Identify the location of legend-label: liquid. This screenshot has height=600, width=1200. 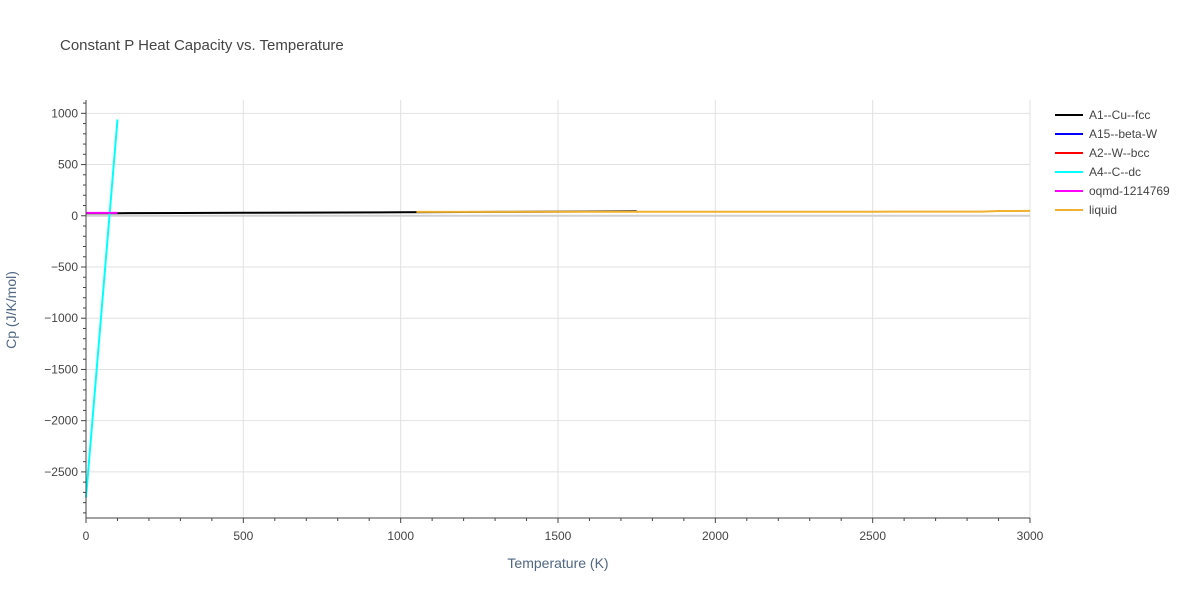
(1103, 210).